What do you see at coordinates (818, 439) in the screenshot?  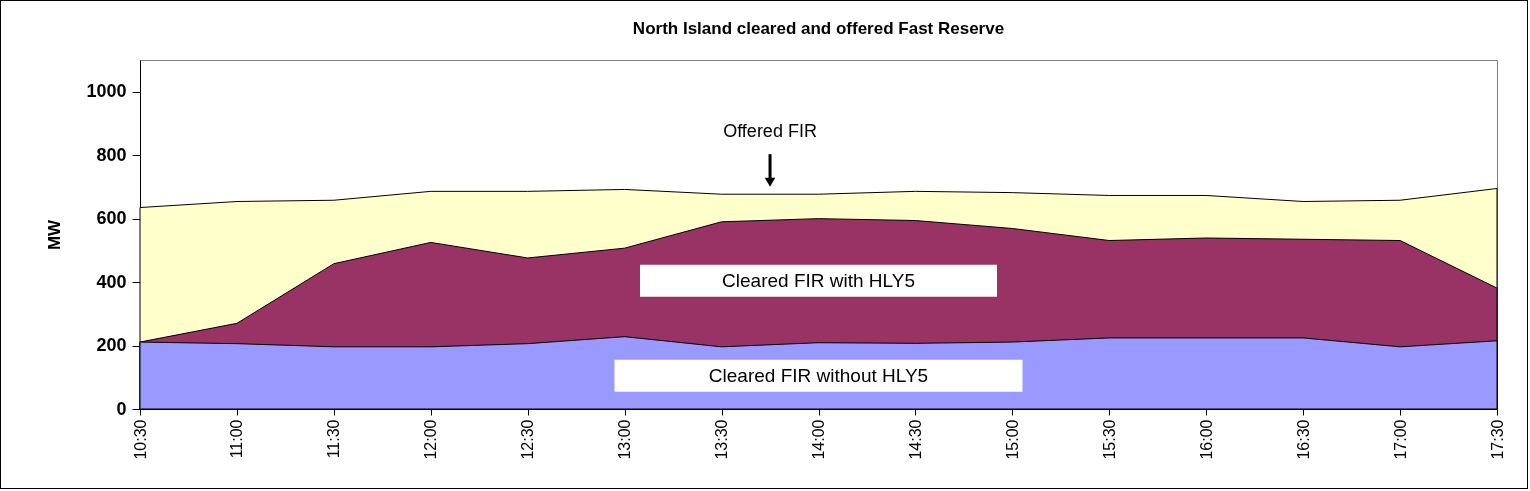 I see `x-tick-label: 14:00` at bounding box center [818, 439].